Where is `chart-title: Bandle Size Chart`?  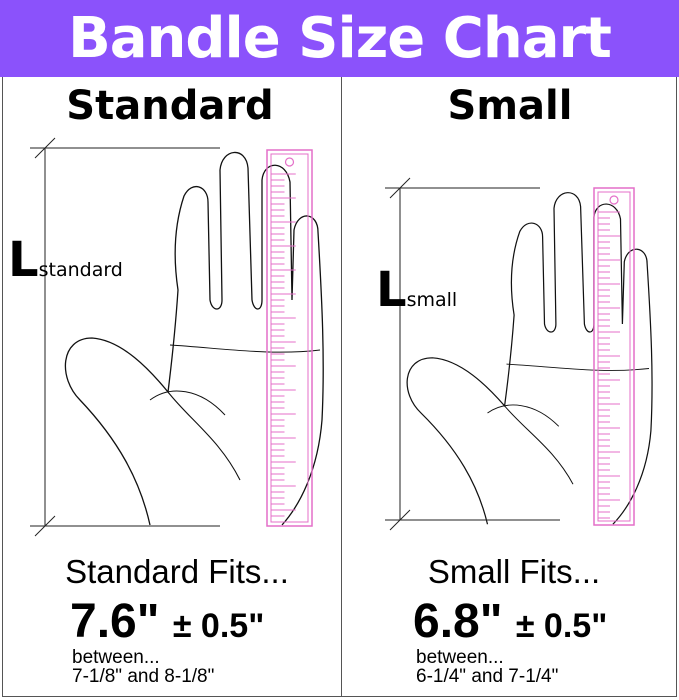
chart-title: Bandle Size Chart is located at coordinates (339, 38).